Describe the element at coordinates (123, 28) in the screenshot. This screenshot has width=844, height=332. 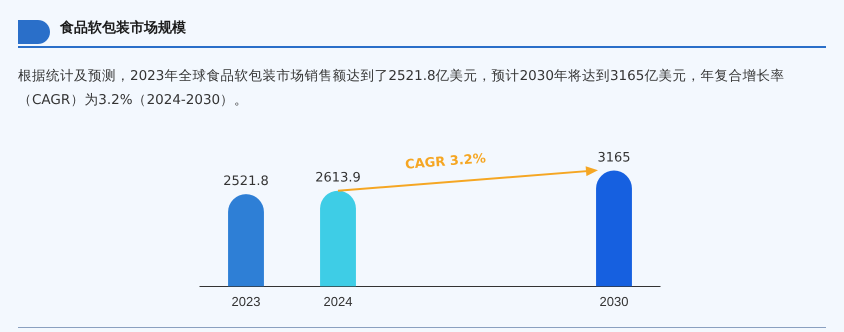
I see `chart-title: 食品软包装市场规模` at that location.